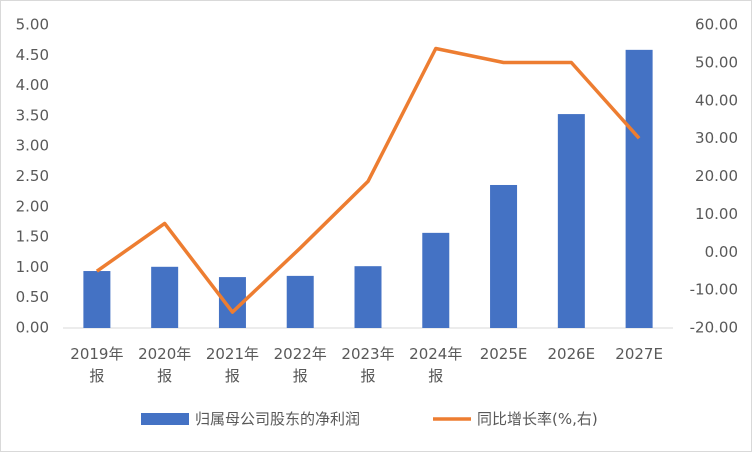  I want to click on y-tick-label: 0.50, so click(32, 297).